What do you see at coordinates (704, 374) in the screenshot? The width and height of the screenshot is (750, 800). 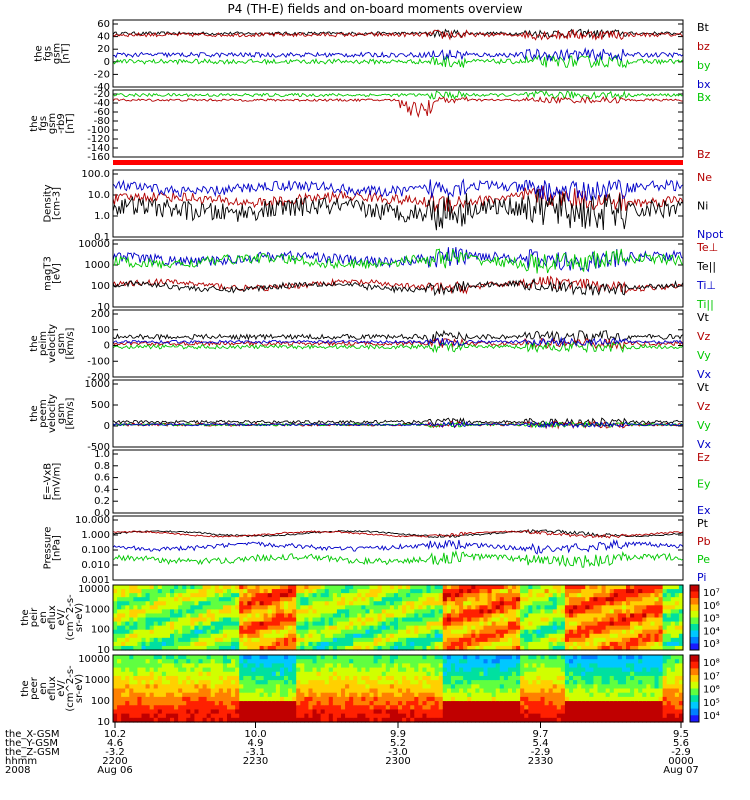 I see `legend-label: Vx` at bounding box center [704, 374].